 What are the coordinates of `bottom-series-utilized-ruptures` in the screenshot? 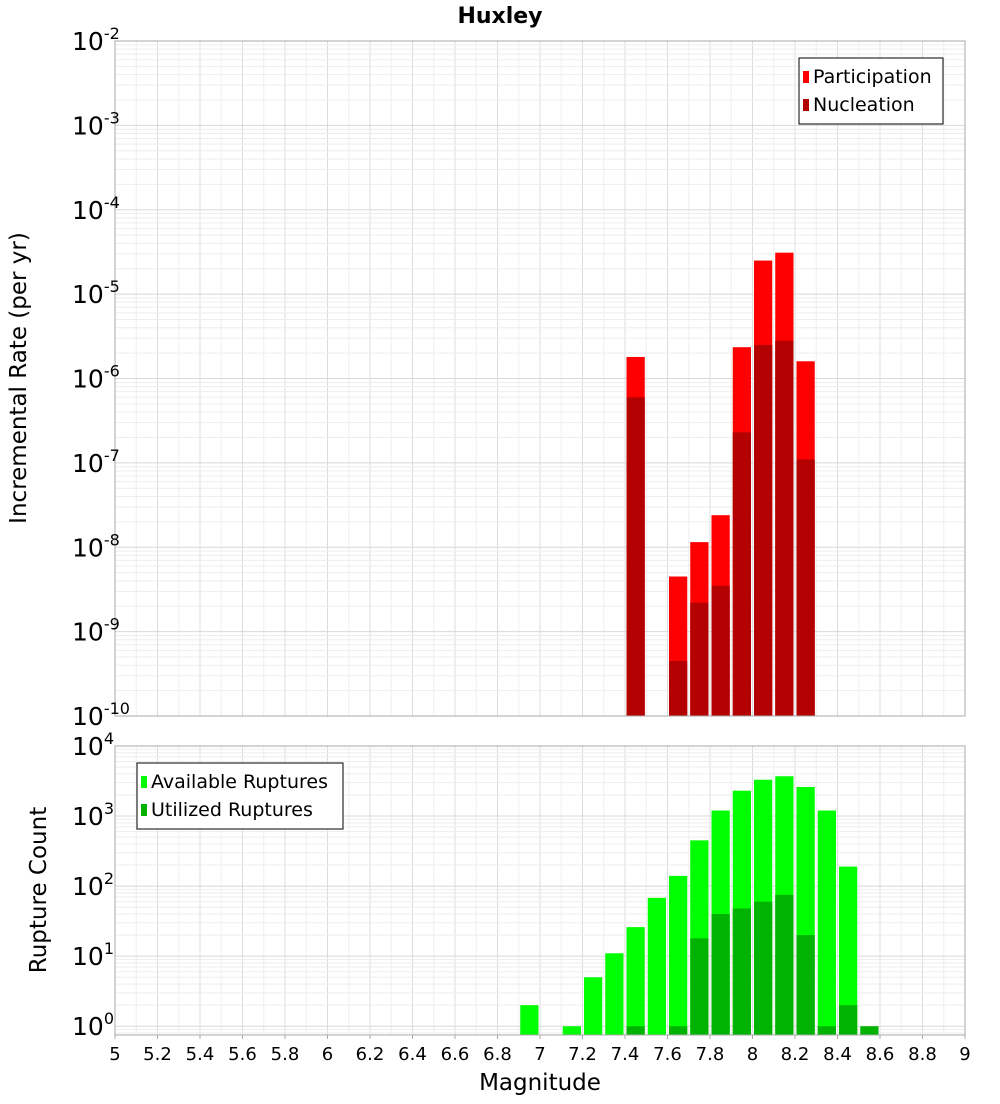 It's located at (752, 964).